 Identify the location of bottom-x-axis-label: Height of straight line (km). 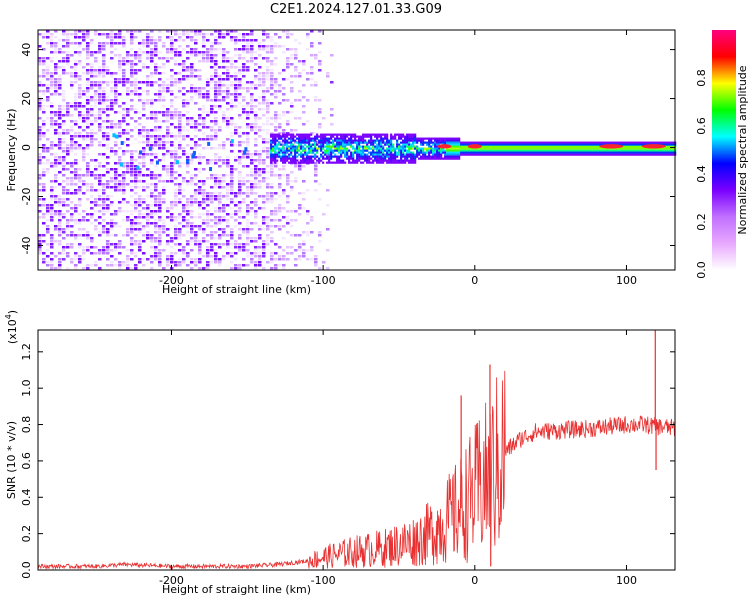
(236, 589).